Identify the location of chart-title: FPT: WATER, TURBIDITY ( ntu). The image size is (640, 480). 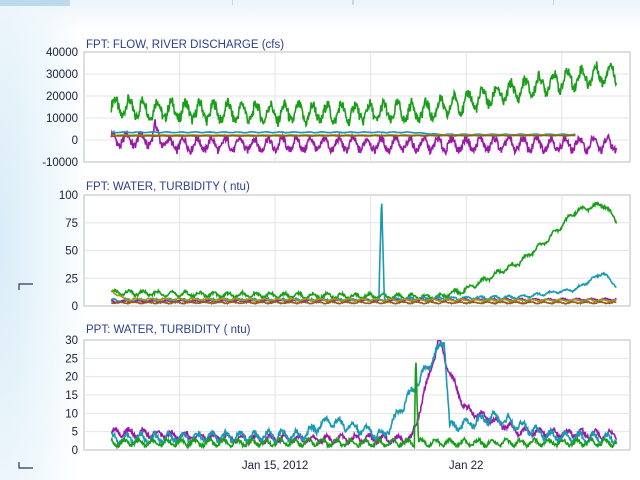
(168, 187).